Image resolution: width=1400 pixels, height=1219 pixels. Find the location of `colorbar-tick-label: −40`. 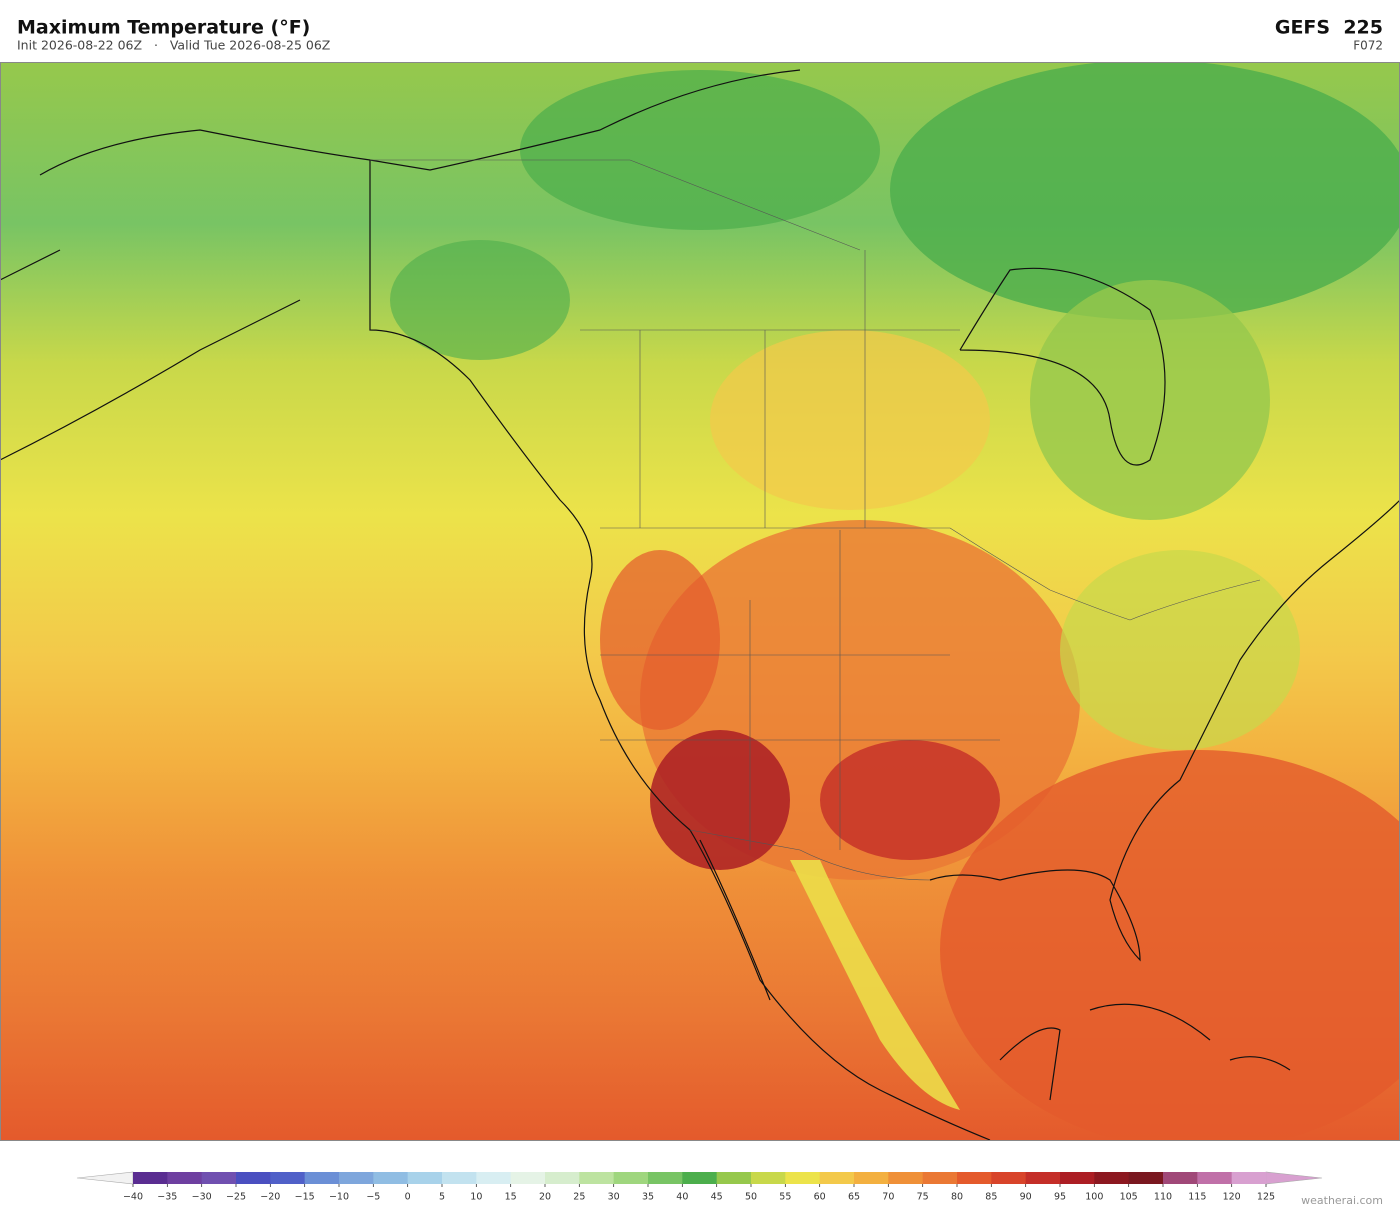

colorbar-tick-label: −40 is located at coordinates (133, 1197).